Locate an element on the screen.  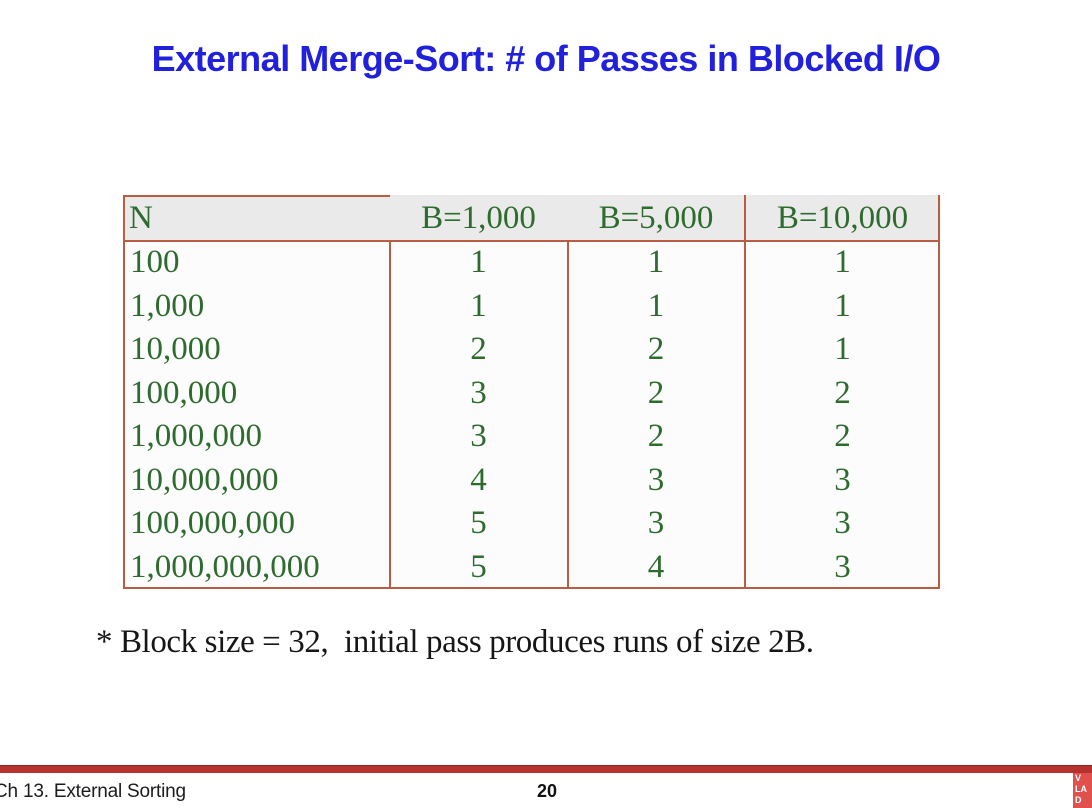
footer-chapter-label: Ch 13. External Sorting is located at coordinates (93, 791).